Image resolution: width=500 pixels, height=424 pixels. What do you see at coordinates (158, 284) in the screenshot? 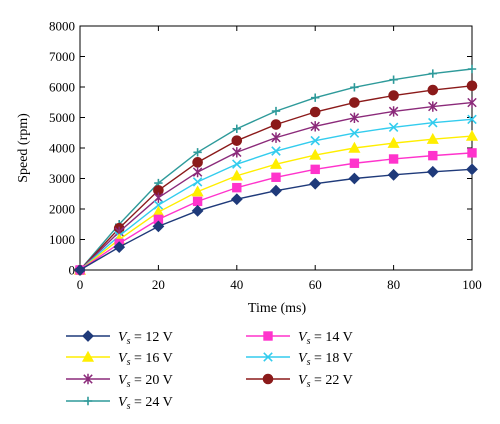
I see `x-tick-label: 20` at bounding box center [158, 284].